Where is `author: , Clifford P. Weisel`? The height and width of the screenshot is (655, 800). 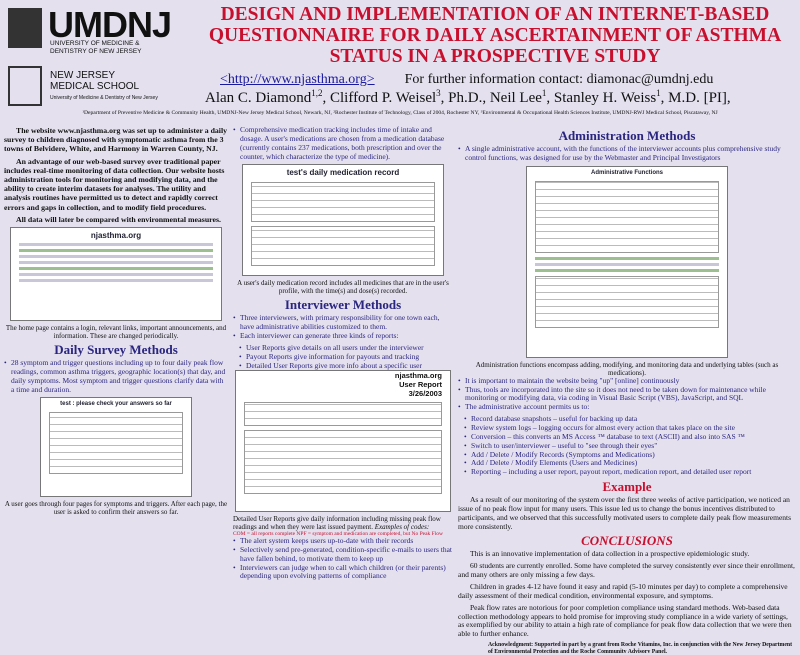
author: , Clifford P. Weisel is located at coordinates (379, 98).